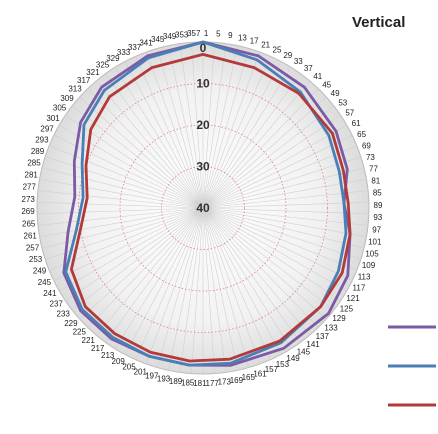  Describe the element at coordinates (283, 364) in the screenshot. I see `angle-tick-label: 153` at that location.